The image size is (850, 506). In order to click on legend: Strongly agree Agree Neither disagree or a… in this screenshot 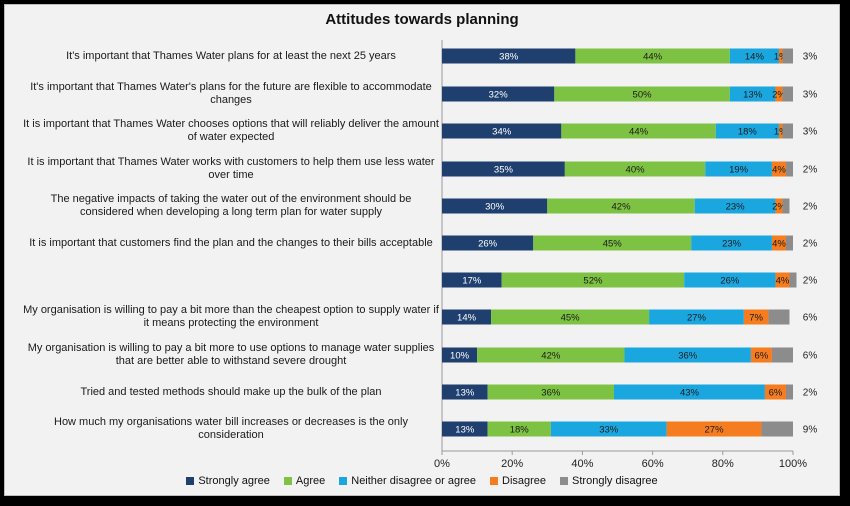, I will do `click(422, 481)`.